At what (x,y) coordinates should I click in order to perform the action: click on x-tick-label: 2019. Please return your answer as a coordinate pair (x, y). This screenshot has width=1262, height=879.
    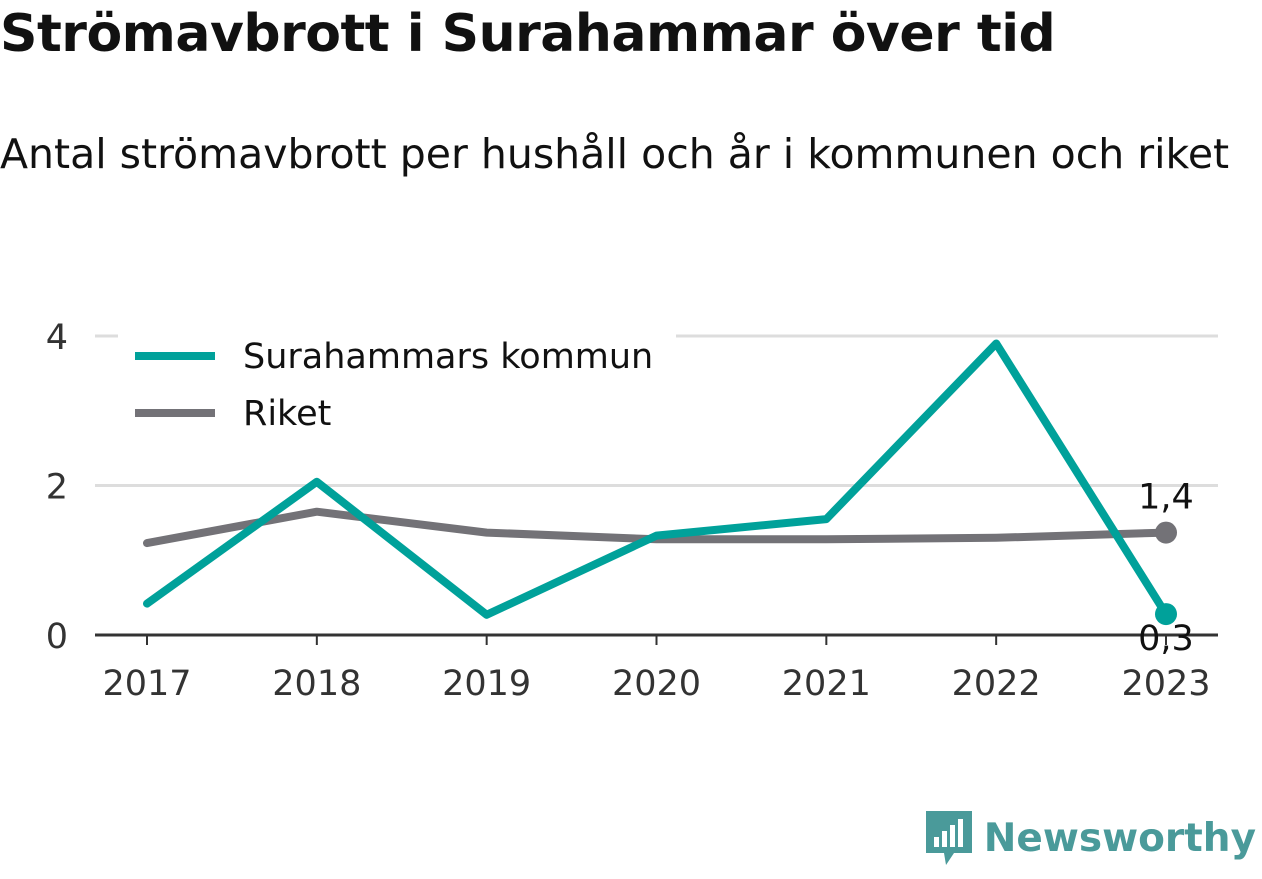
    Looking at the image, I should click on (486, 684).